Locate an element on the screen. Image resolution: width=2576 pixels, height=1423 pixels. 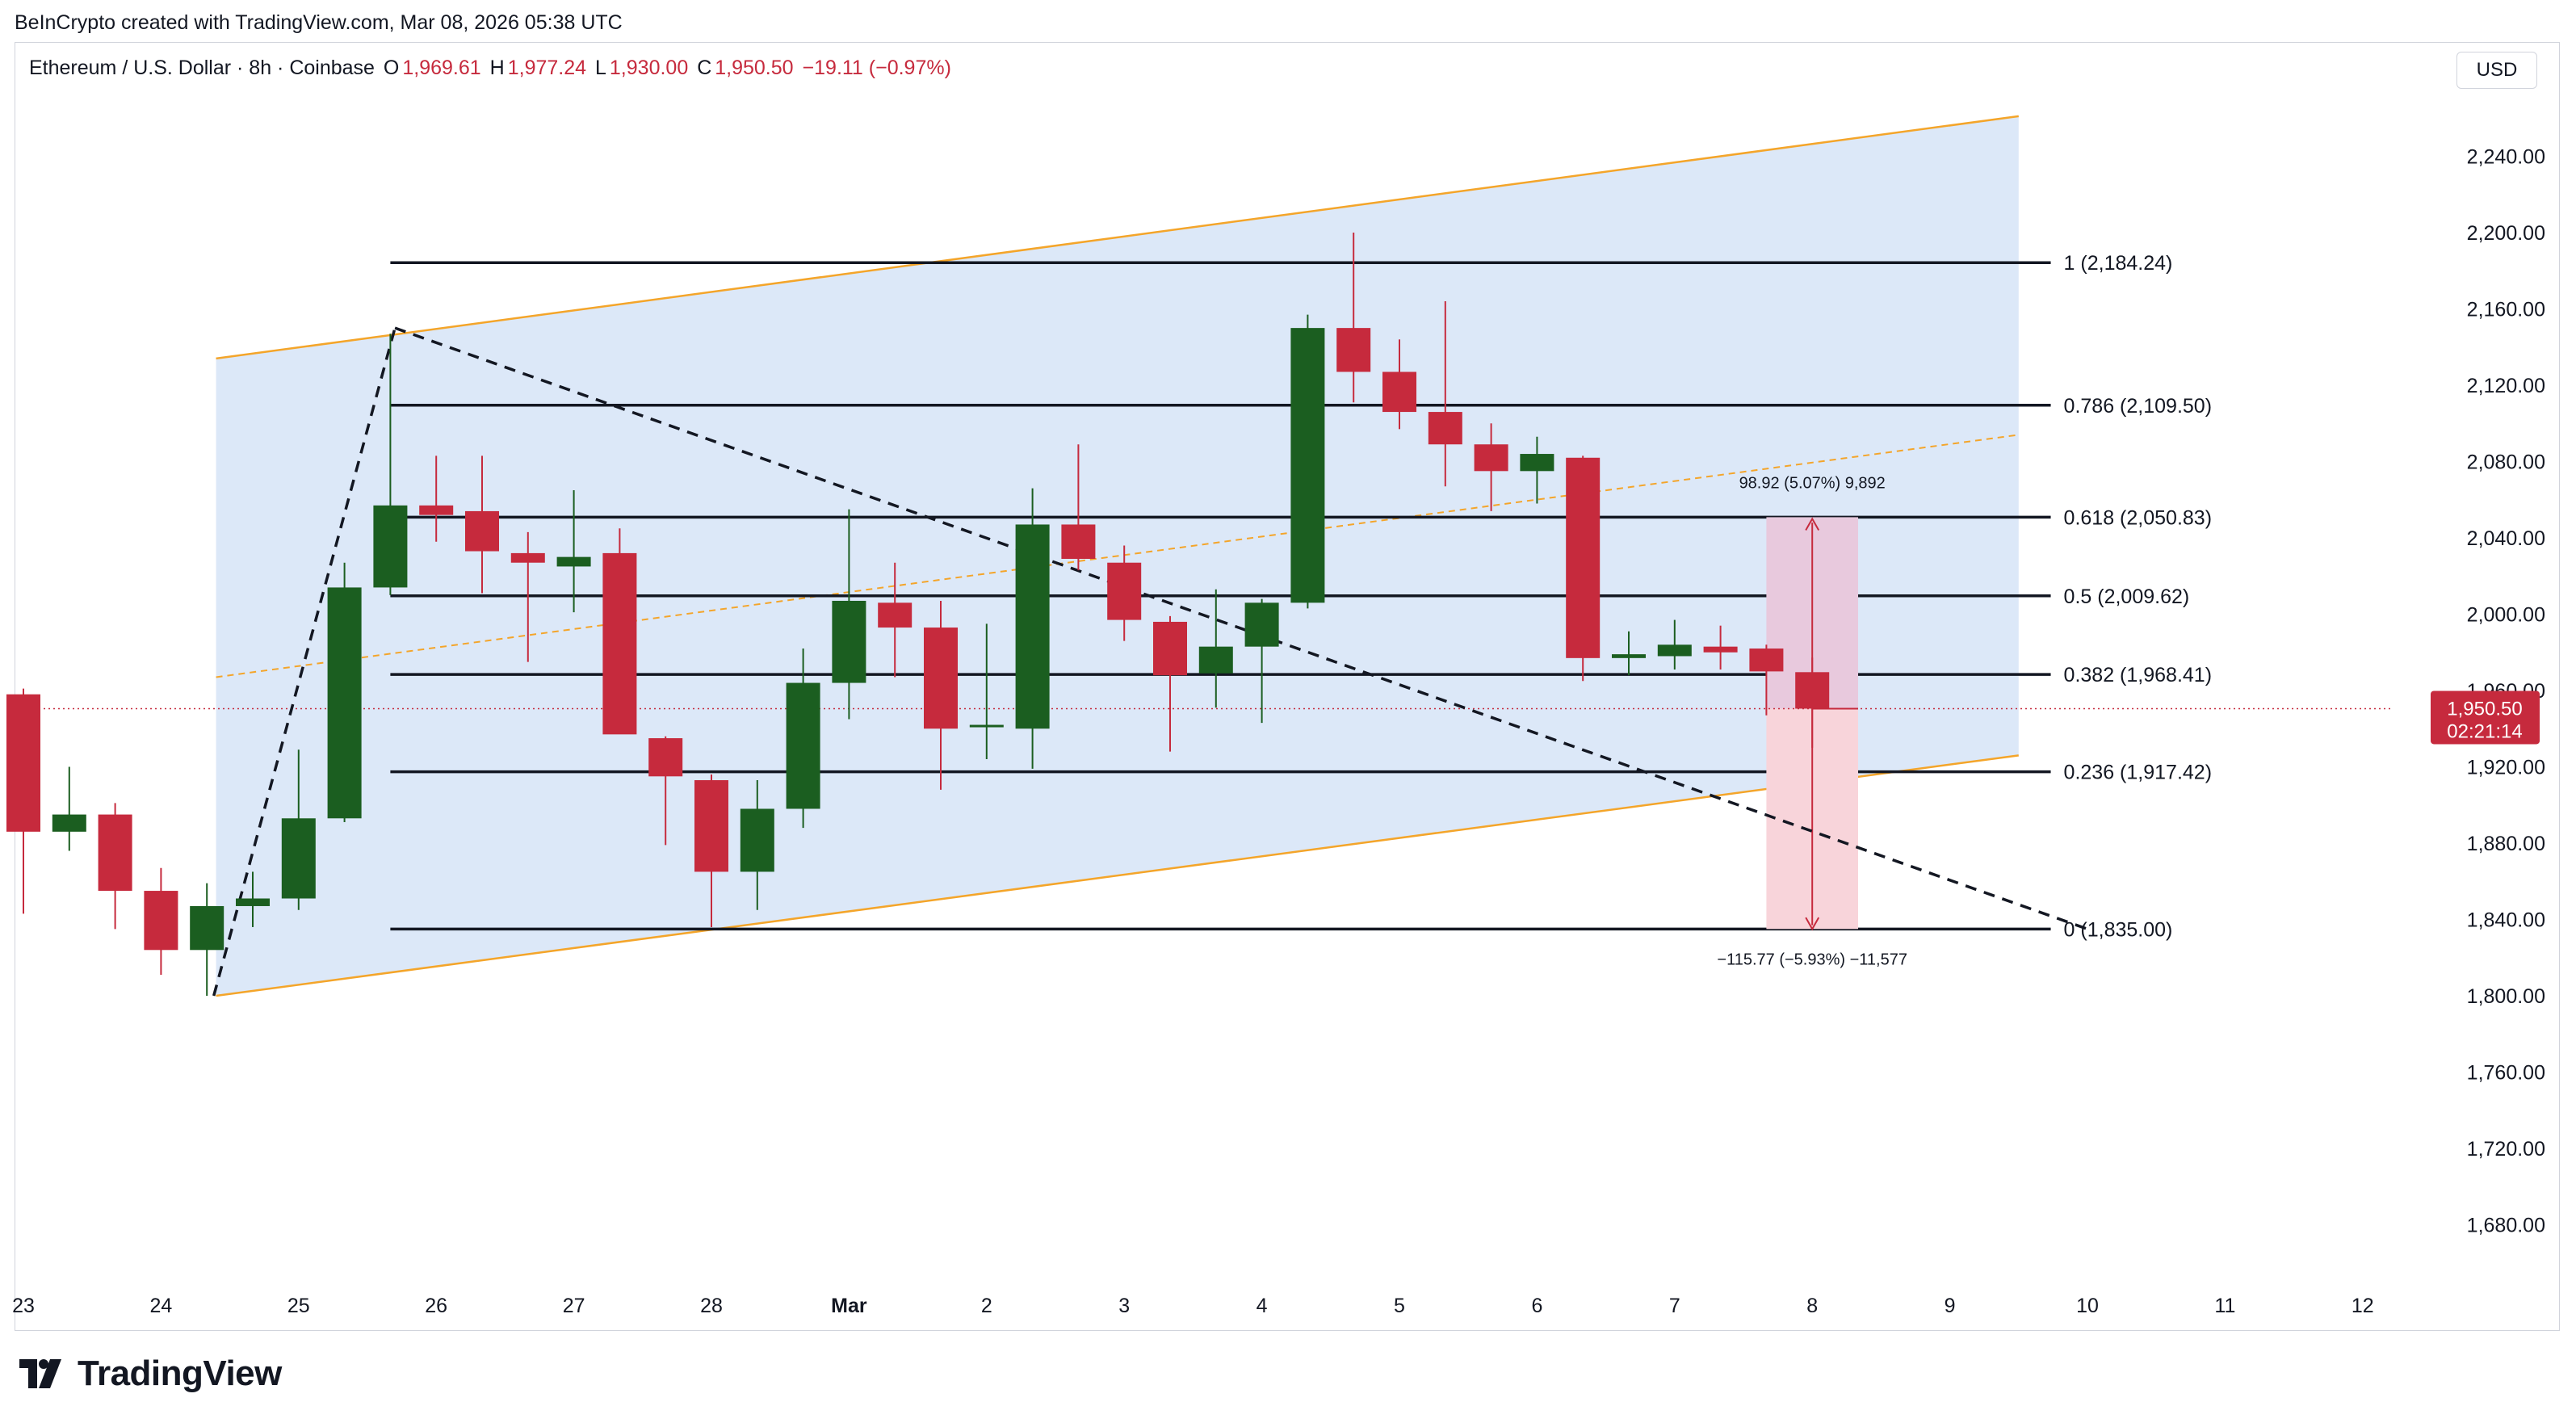
x-tick-label: 28 is located at coordinates (711, 1306).